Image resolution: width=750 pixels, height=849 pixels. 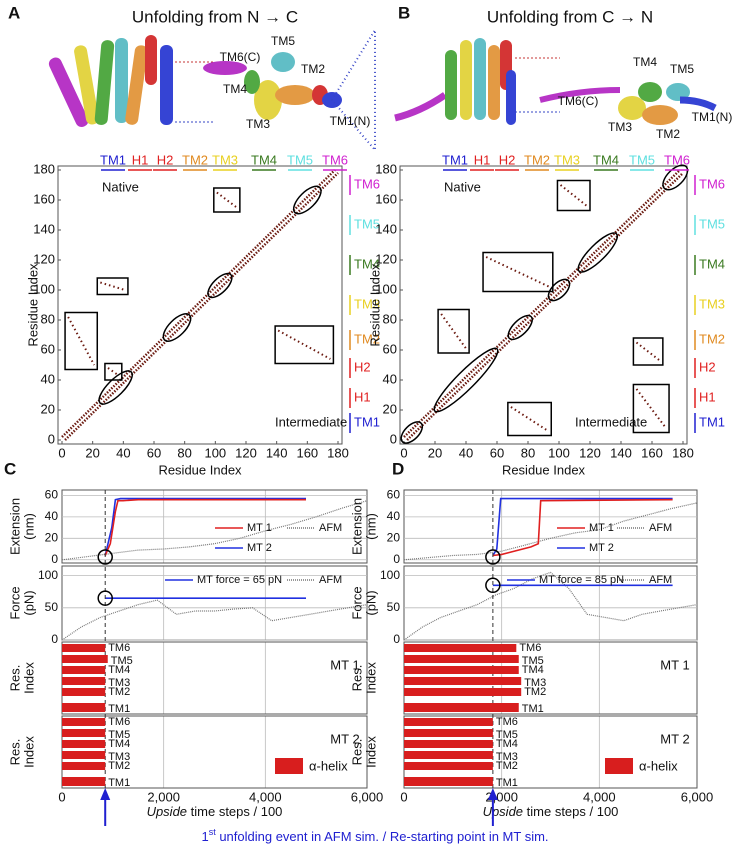 I want to click on x-tick-label: 140, so click(x=277, y=452).